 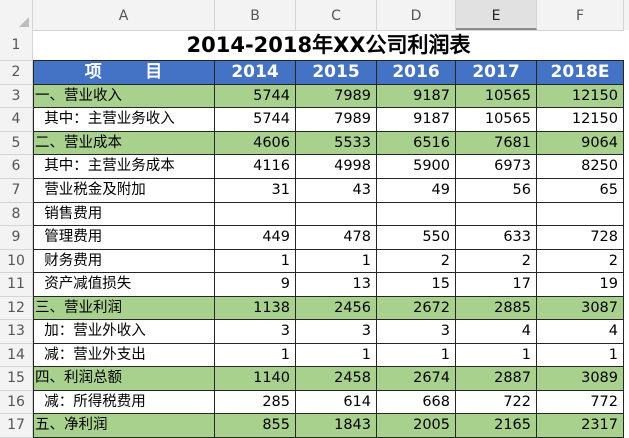 What do you see at coordinates (124, 379) in the screenshot?
I see `row-label: 四、利润总额` at bounding box center [124, 379].